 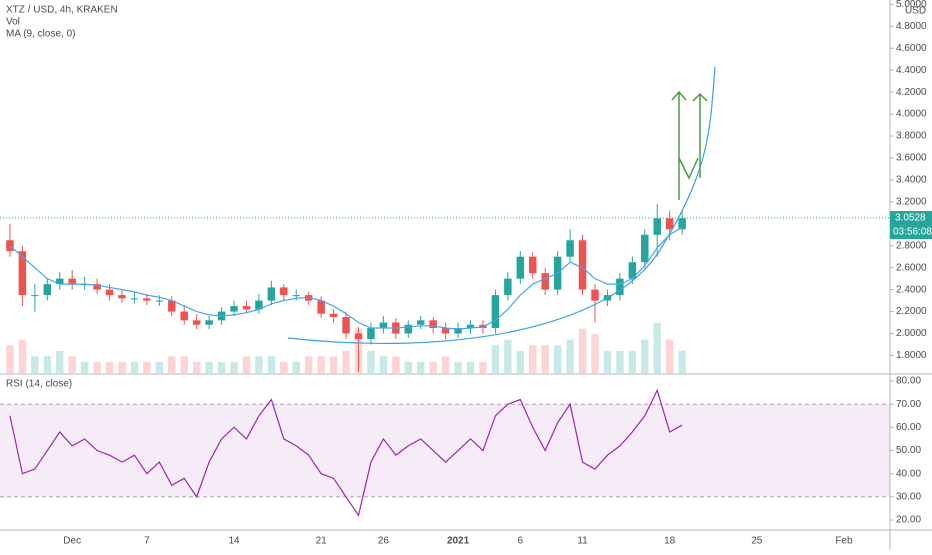 What do you see at coordinates (908, 473) in the screenshot?
I see `y-tick-label: 40.00` at bounding box center [908, 473].